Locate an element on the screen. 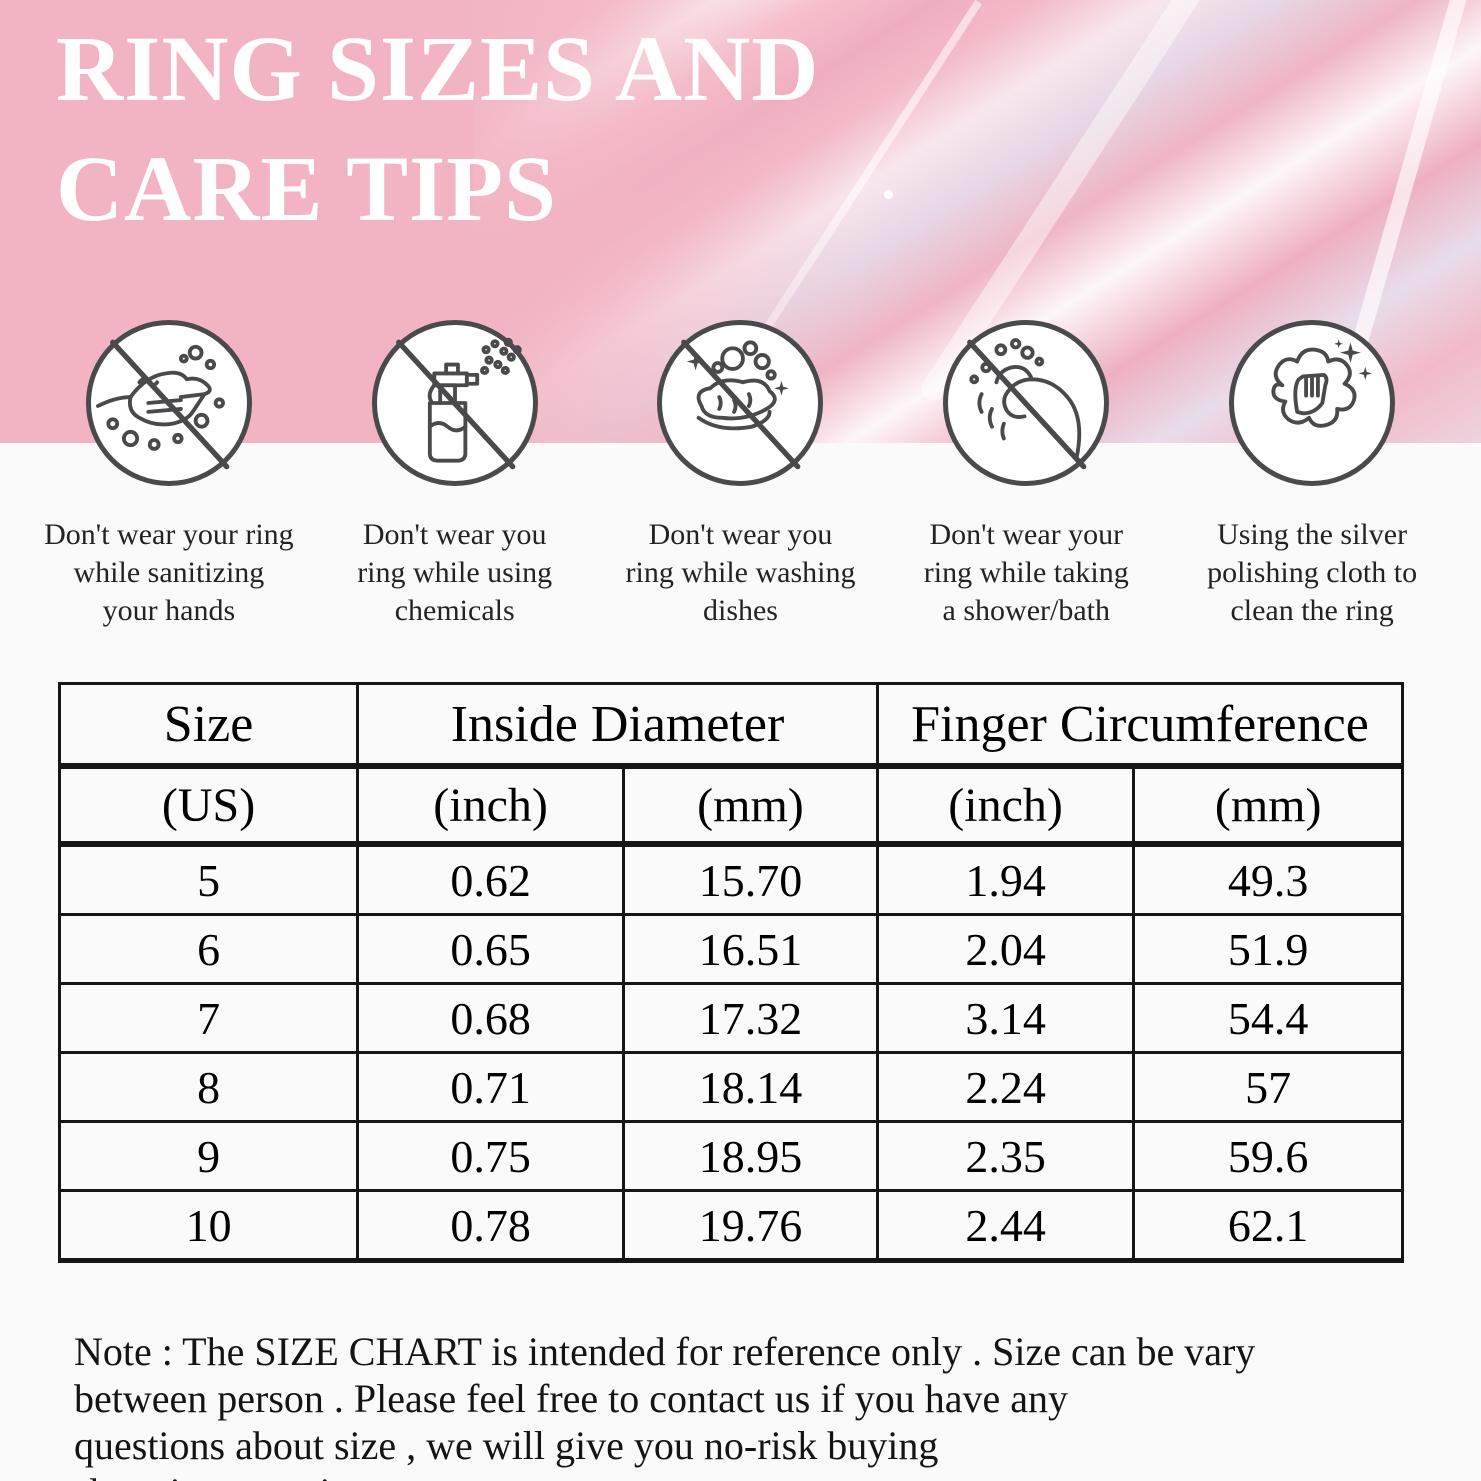 The width and height of the screenshot is (1481, 1481). table-row: 9 0.75 18.95 2.35 59.6 is located at coordinates (730, 1156).